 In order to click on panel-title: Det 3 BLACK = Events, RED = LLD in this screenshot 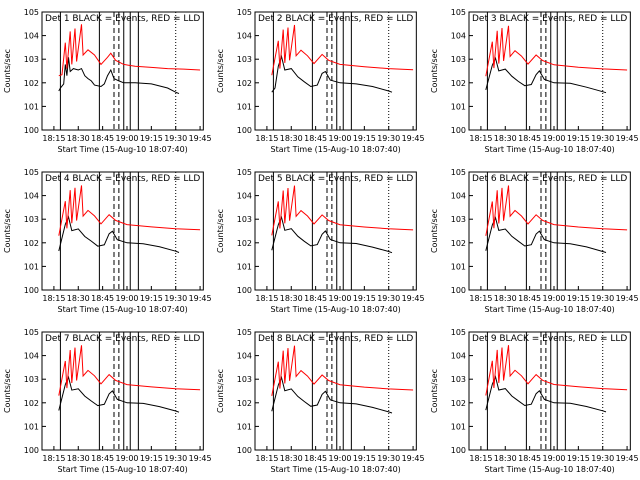, I will do `click(549, 19)`.